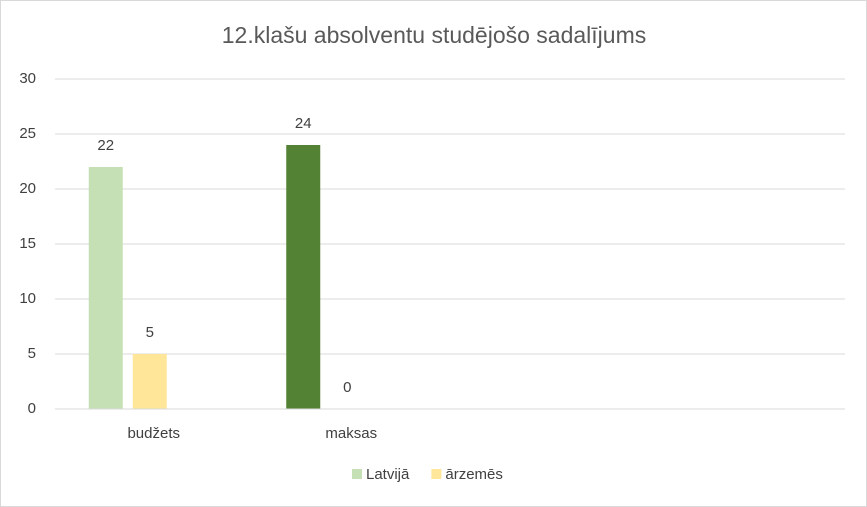 The image size is (867, 507). Describe the element at coordinates (32, 353) in the screenshot. I see `y-tick-label: 5` at that location.